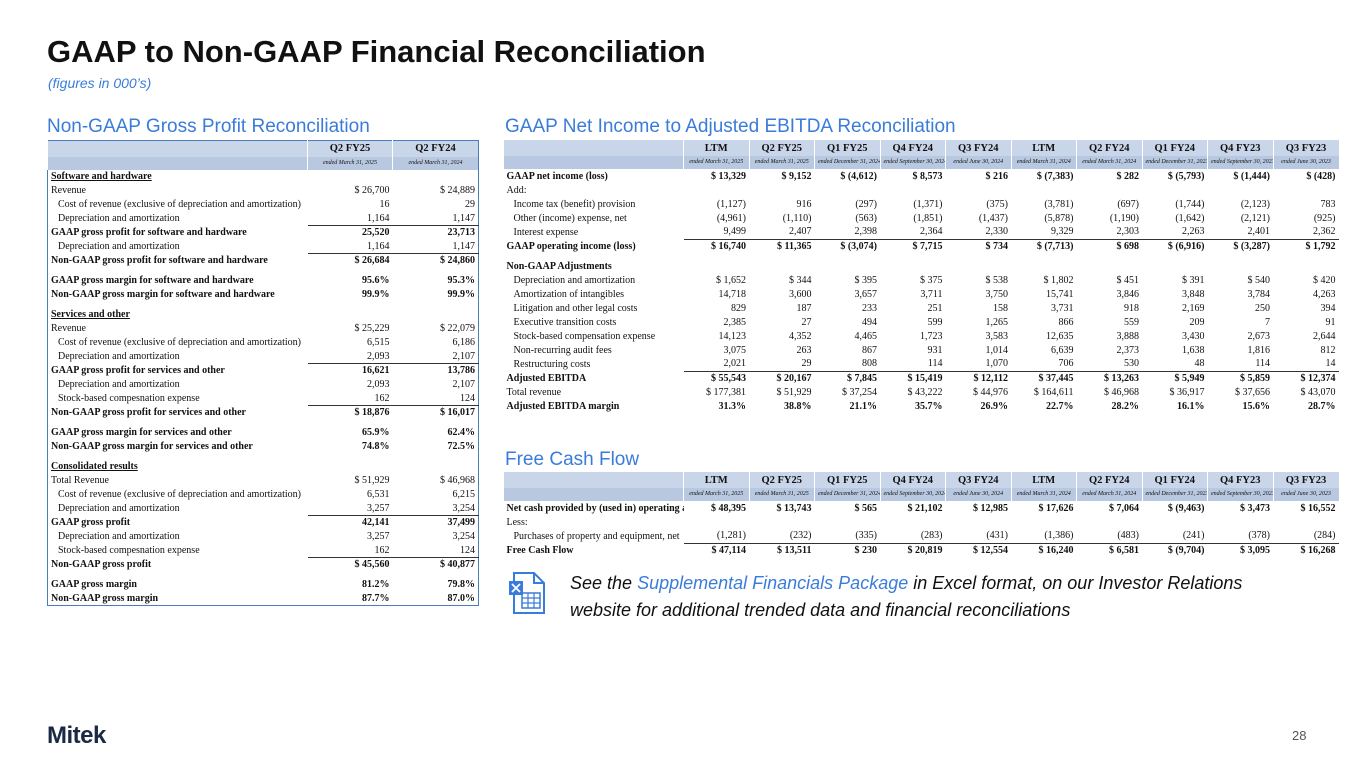  What do you see at coordinates (1240, 549) in the screenshot?
I see `cell: $ 3,095` at bounding box center [1240, 549].